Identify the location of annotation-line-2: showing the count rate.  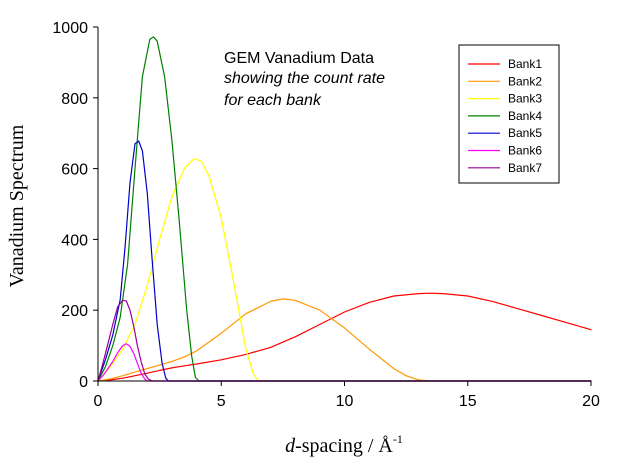
(304, 78).